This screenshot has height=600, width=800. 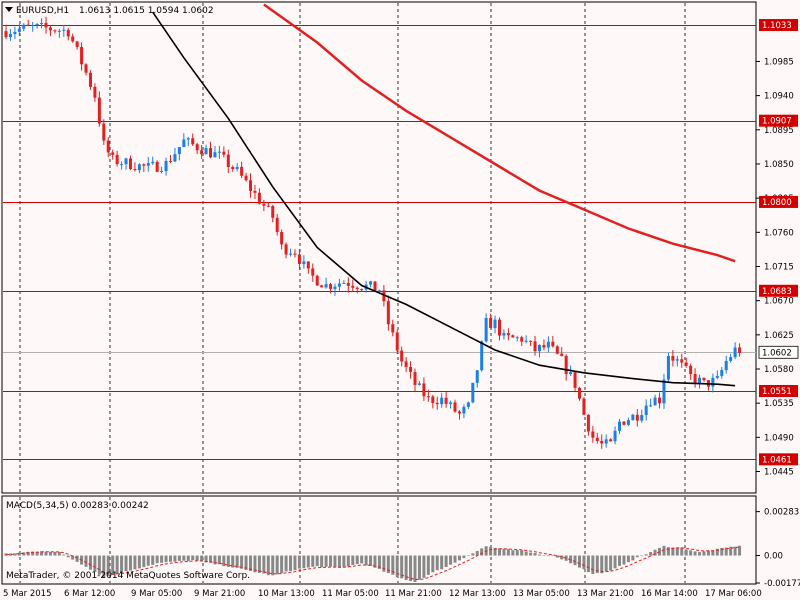 I want to click on level-price-text: 1.0800, so click(x=777, y=203).